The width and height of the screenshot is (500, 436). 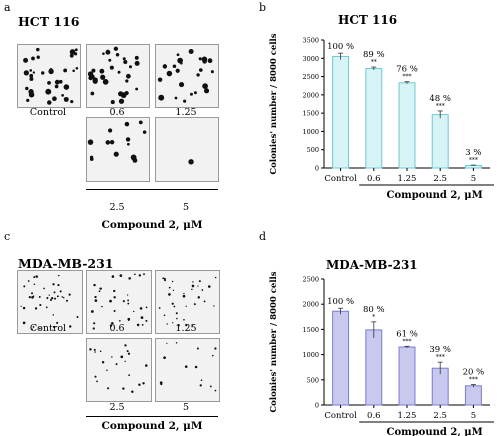 What do you see at coordinates (117, 207) in the screenshot?
I see `image-label-hct-2-5: 2.5` at bounding box center [117, 207].